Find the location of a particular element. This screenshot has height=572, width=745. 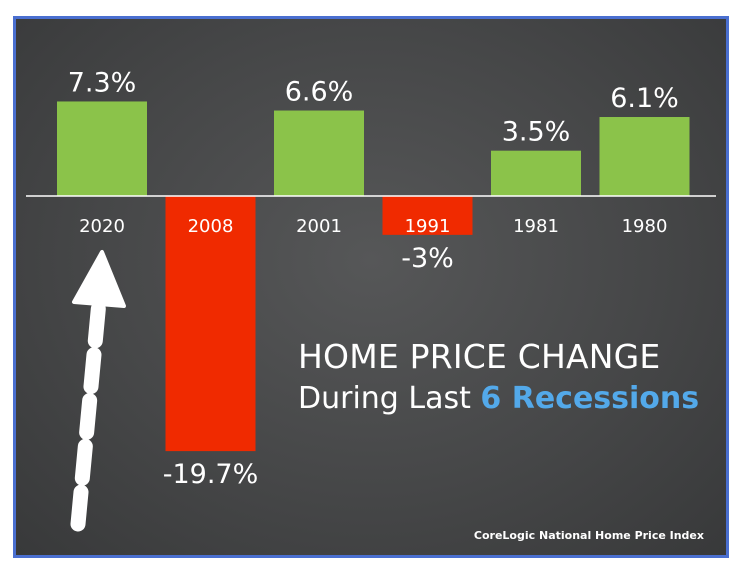

up-arrow-icon is located at coordinates (98, 391).